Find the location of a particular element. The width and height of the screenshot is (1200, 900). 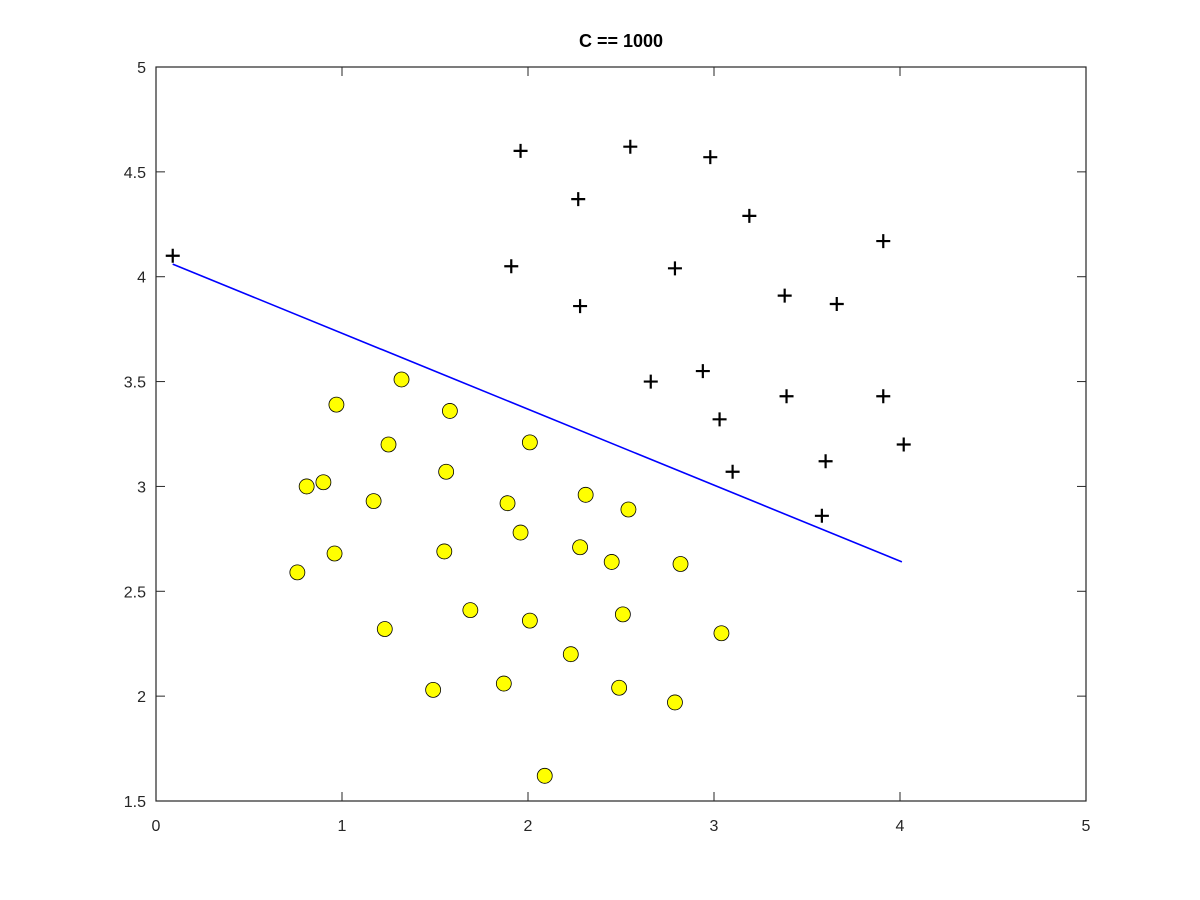

y-tick-label: 3.5 is located at coordinates (135, 383).